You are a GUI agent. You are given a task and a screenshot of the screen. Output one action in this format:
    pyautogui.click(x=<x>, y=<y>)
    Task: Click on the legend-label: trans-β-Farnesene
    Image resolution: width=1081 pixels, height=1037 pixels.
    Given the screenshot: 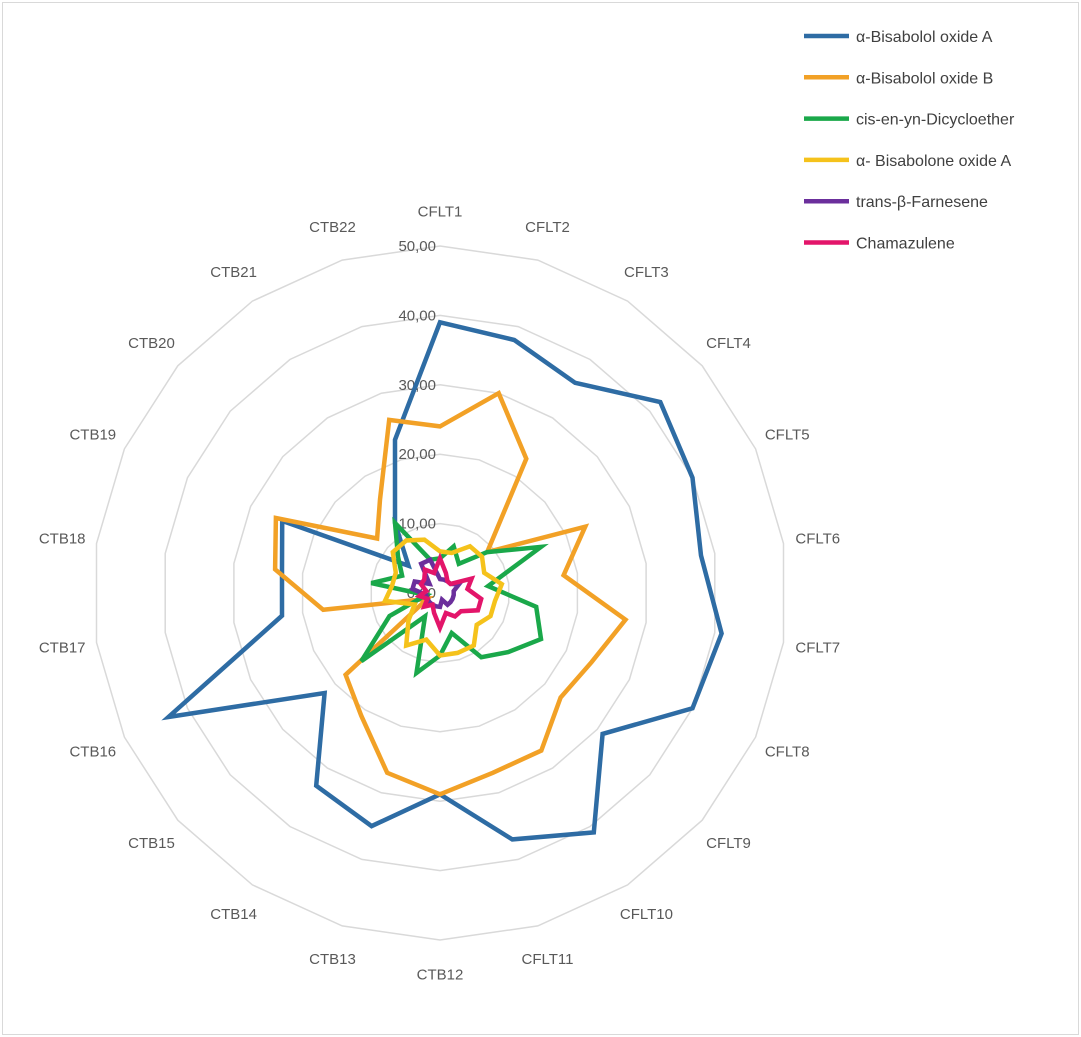 What is the action you would take?
    pyautogui.click(x=922, y=202)
    